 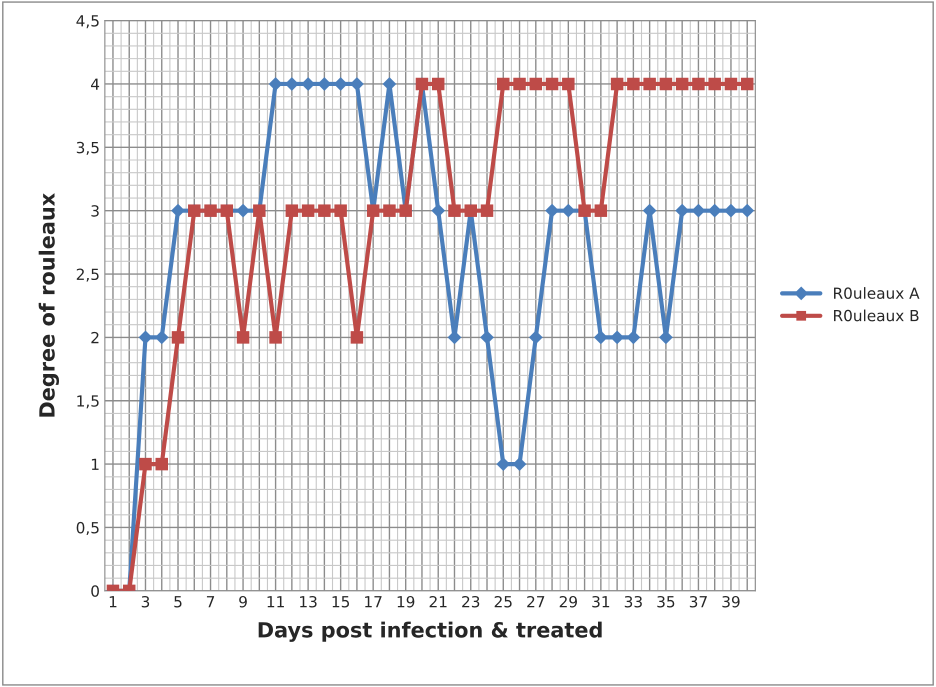 I want to click on x-tick-label: 27, so click(x=535, y=602).